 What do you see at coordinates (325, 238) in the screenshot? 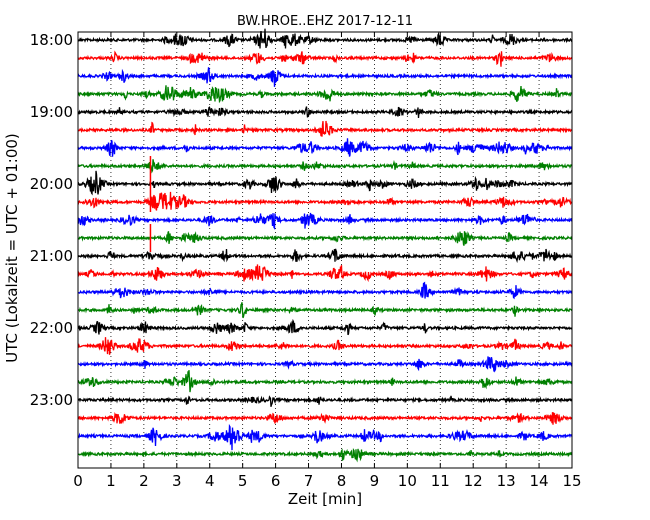
I see `trace-row-2045` at bounding box center [325, 238].